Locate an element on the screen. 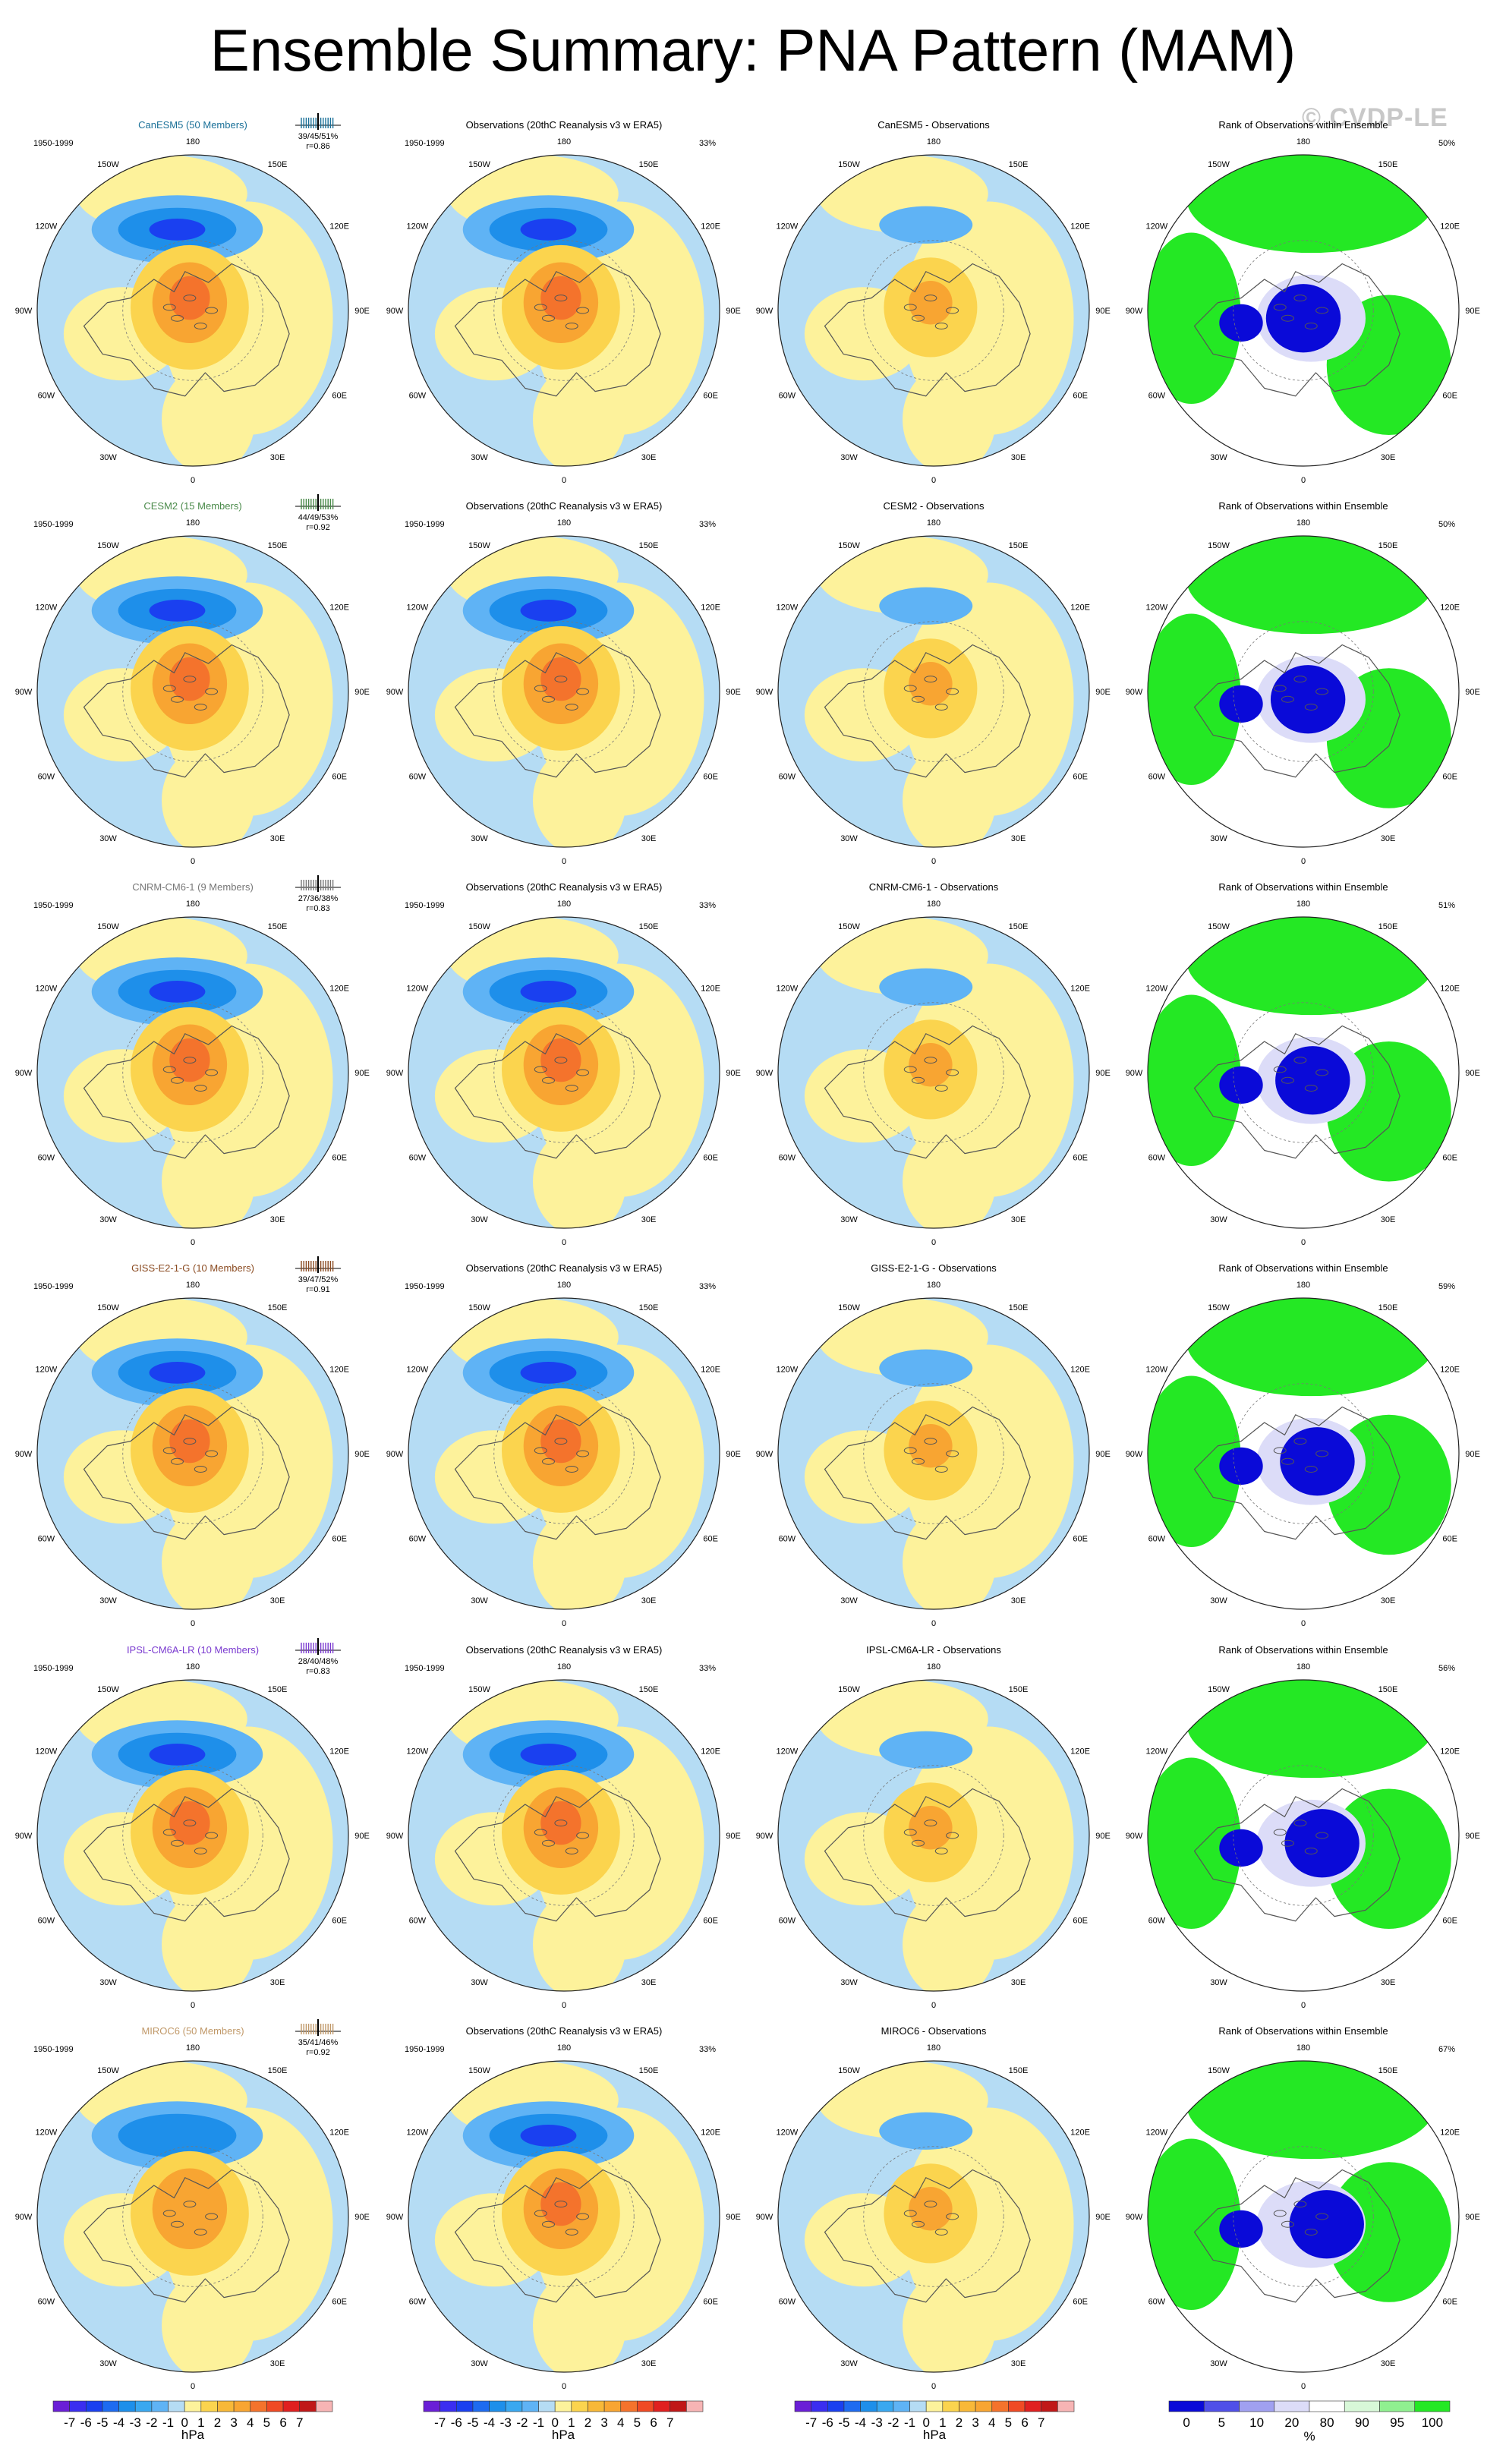 The height and width of the screenshot is (2464, 1506). positive-centre is located at coordinates (931, 1065).